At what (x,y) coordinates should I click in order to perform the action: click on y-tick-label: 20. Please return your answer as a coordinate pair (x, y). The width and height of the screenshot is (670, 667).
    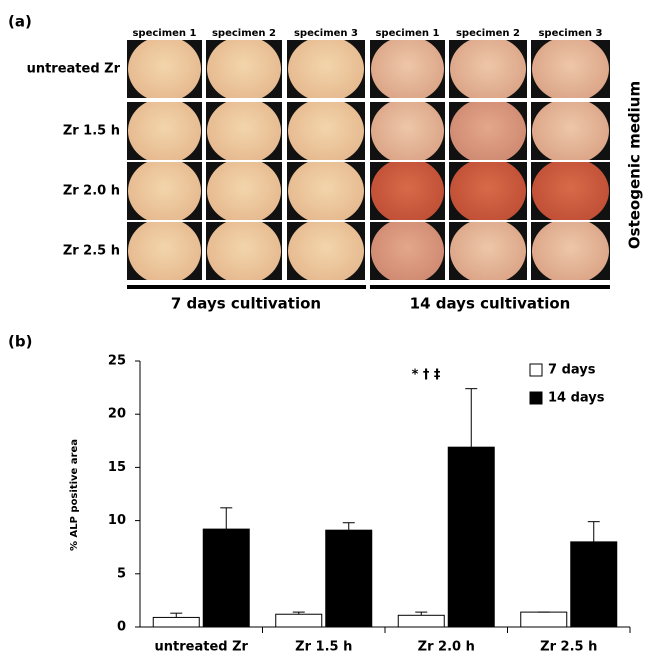
    Looking at the image, I should click on (117, 414).